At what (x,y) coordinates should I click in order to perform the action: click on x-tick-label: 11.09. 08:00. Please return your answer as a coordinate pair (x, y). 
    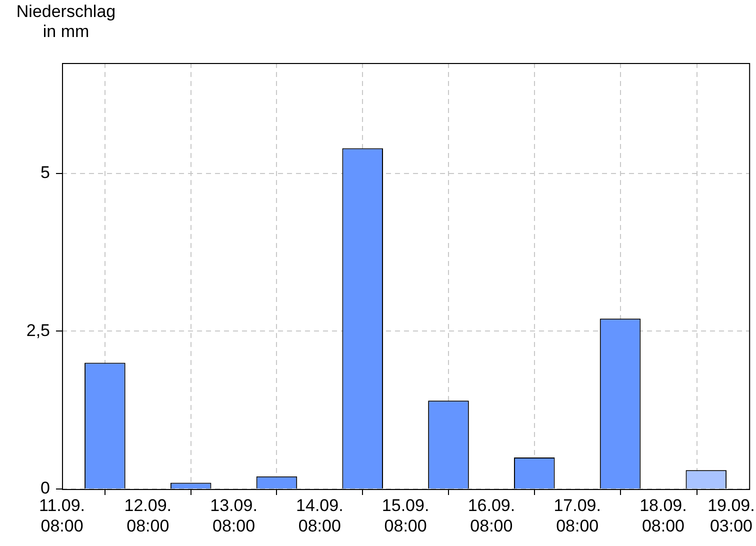
    Looking at the image, I should click on (62, 516).